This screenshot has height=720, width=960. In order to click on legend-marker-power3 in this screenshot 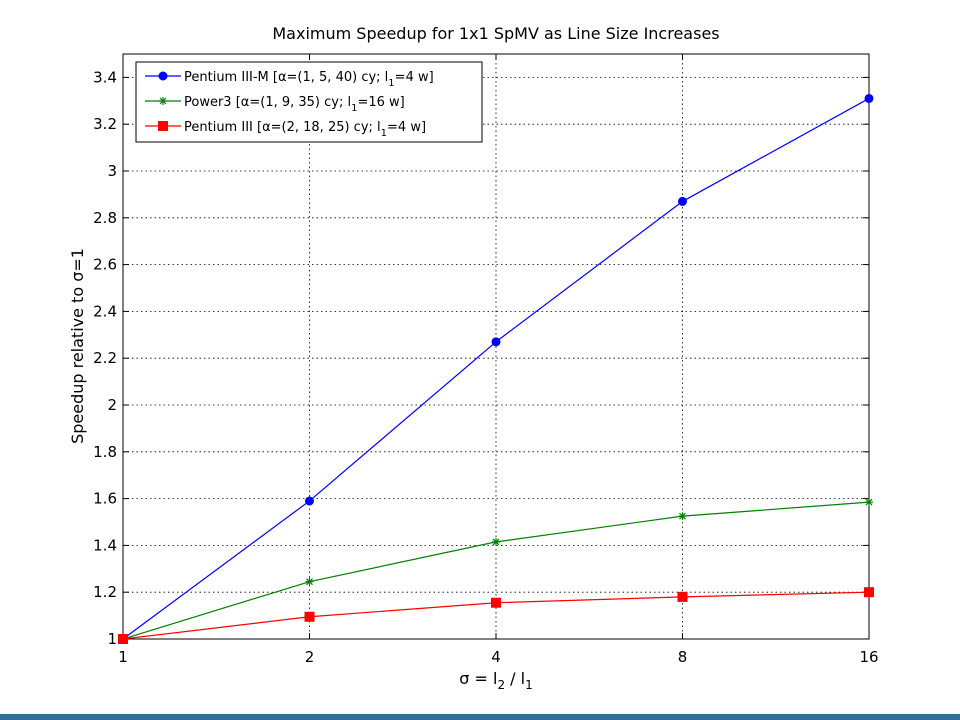, I will do `click(163, 101)`.